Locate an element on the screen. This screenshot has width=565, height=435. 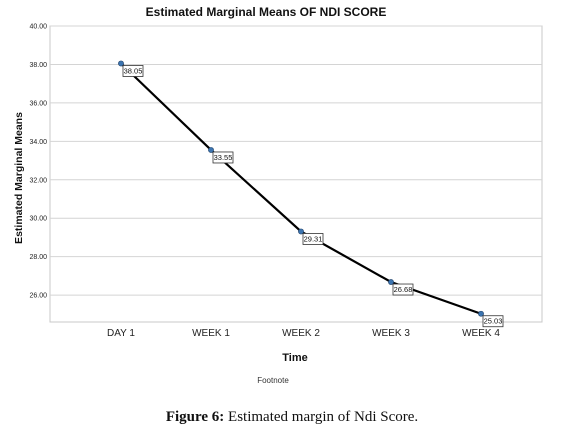
y-tick-label: 26.00 is located at coordinates (38, 296).